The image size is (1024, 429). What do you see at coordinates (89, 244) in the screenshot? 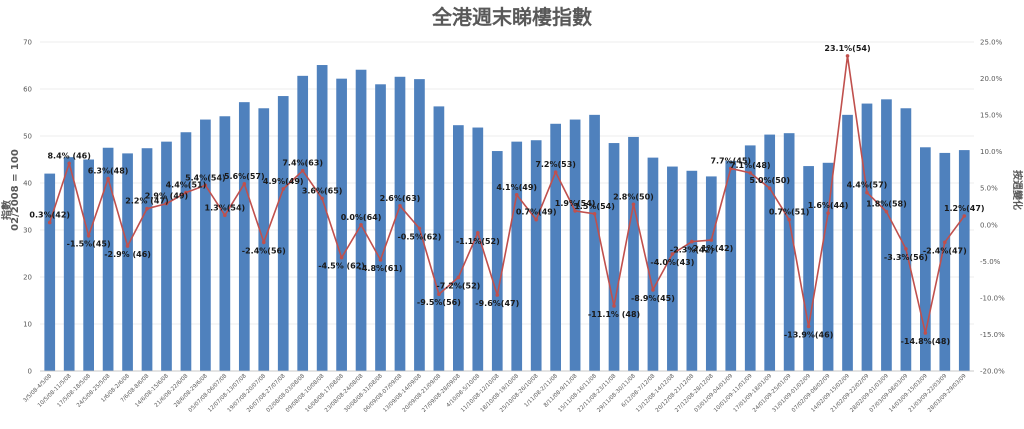
I see `data-label: -1.5%(45)` at bounding box center [89, 244].